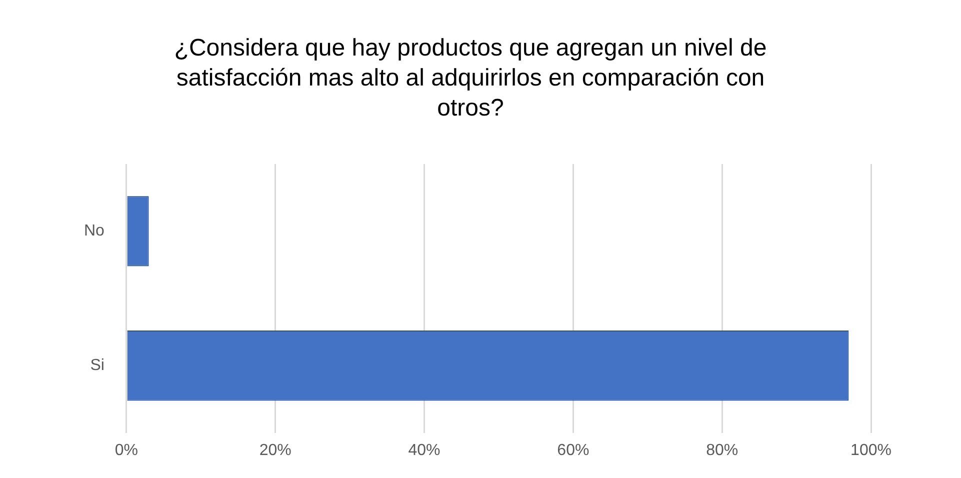  I want to click on x-tick-label: 40%, so click(424, 450).